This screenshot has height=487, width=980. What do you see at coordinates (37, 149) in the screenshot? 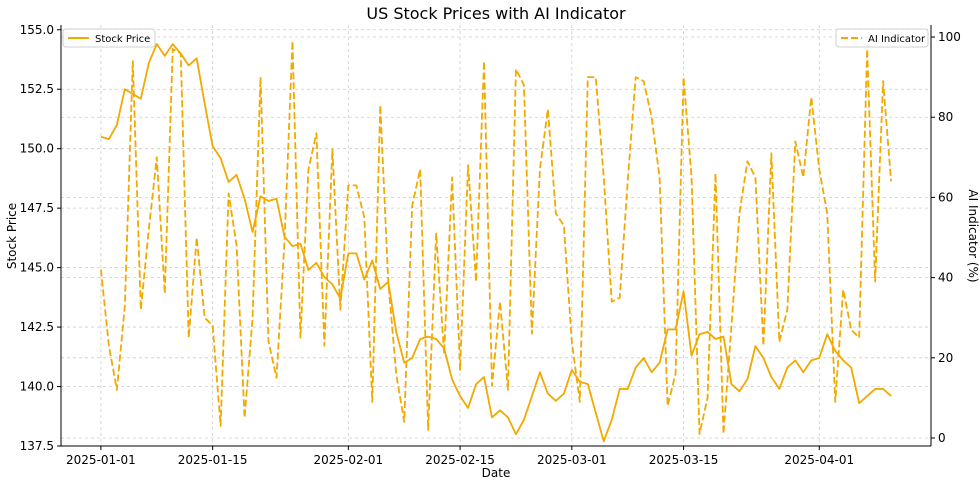
I see `y-tick-label-left: 150.0` at bounding box center [37, 149].